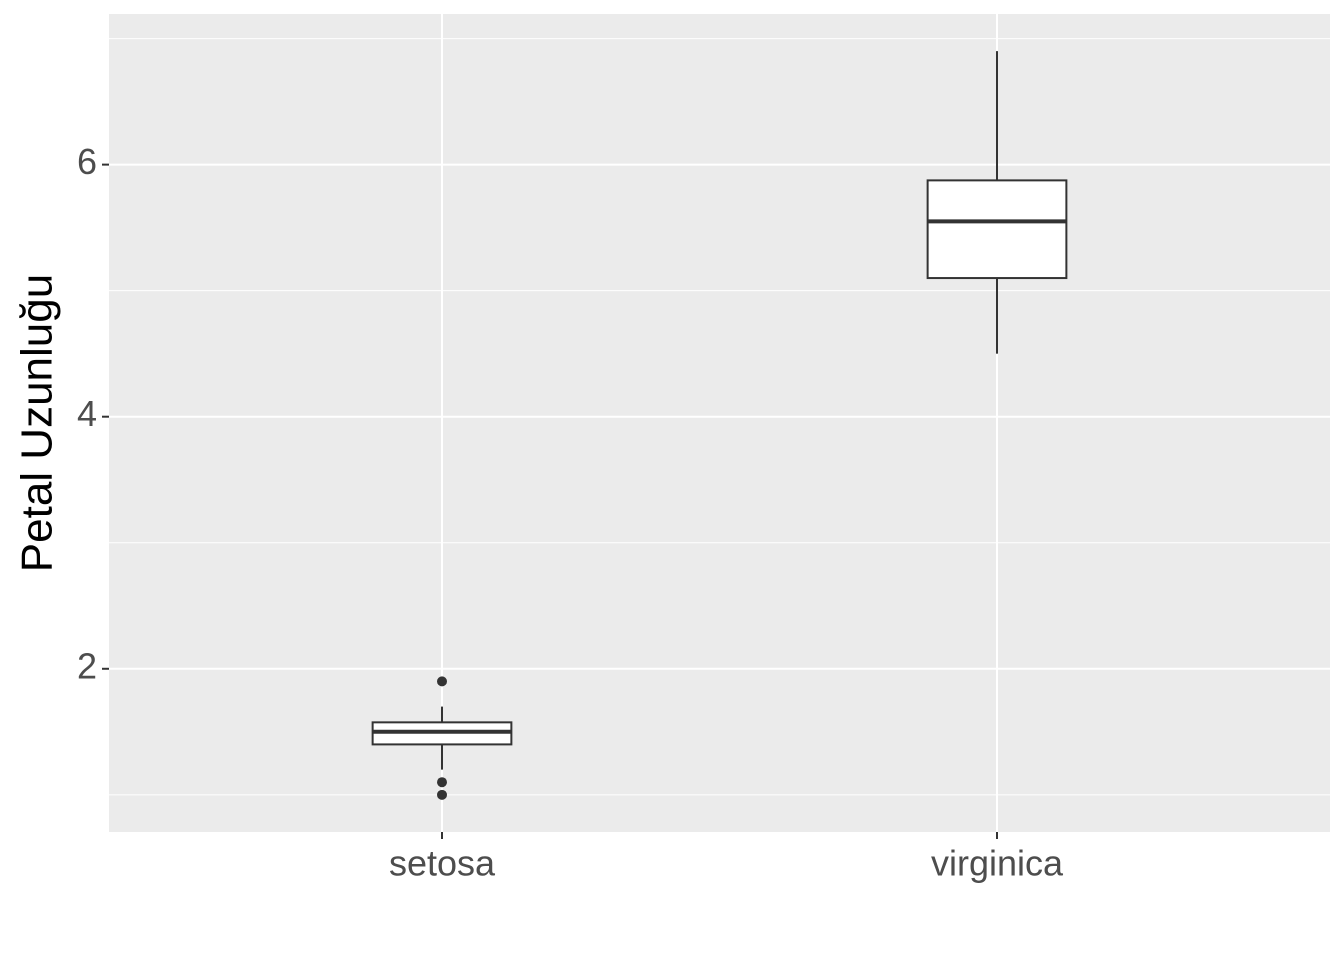 Image resolution: width=1344 pixels, height=960 pixels. I want to click on y-tick-label: 4, so click(87, 413).